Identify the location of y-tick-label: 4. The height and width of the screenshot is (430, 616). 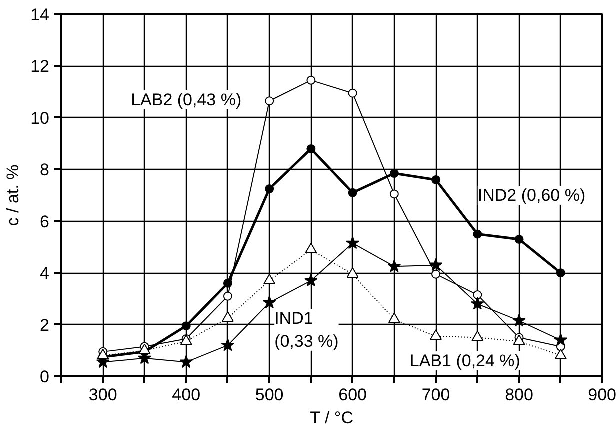
(45, 274).